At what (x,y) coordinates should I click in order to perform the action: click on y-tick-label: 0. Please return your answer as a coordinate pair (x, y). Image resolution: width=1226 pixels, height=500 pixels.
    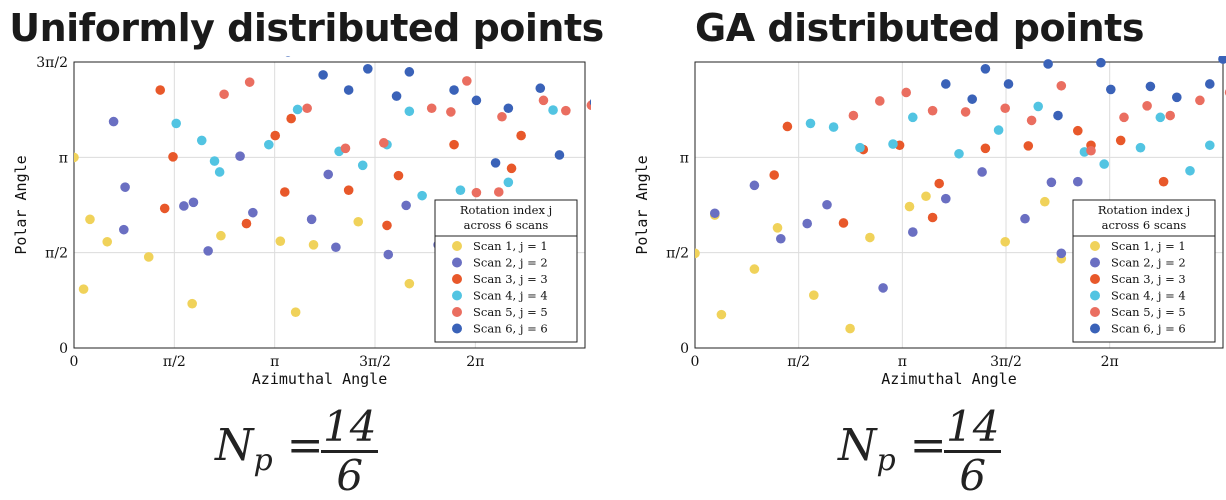
    Looking at the image, I should click on (63, 349).